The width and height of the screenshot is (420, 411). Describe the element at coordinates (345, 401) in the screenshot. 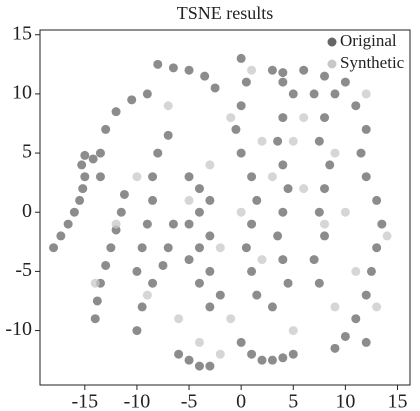

I see `x-tick-label: 10` at that location.